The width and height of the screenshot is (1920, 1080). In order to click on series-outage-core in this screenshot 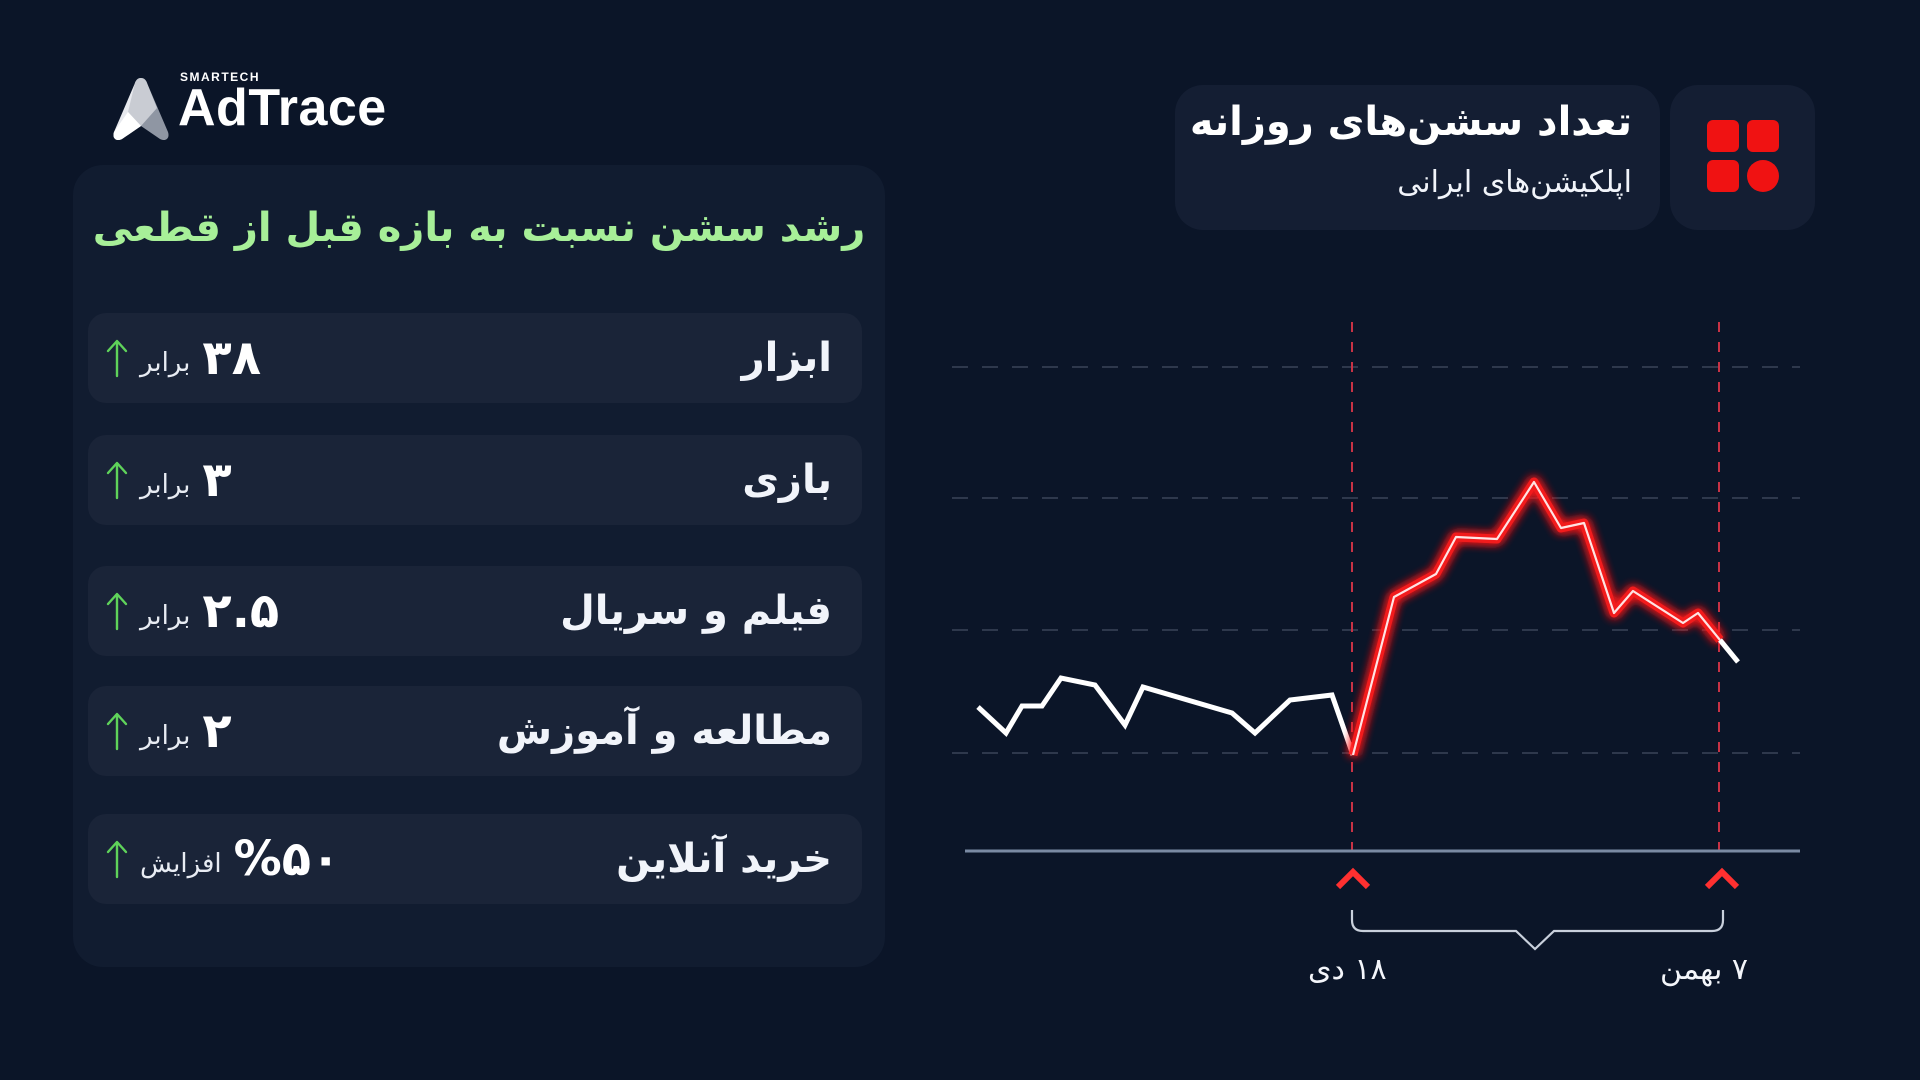, I will do `click(1536, 618)`.